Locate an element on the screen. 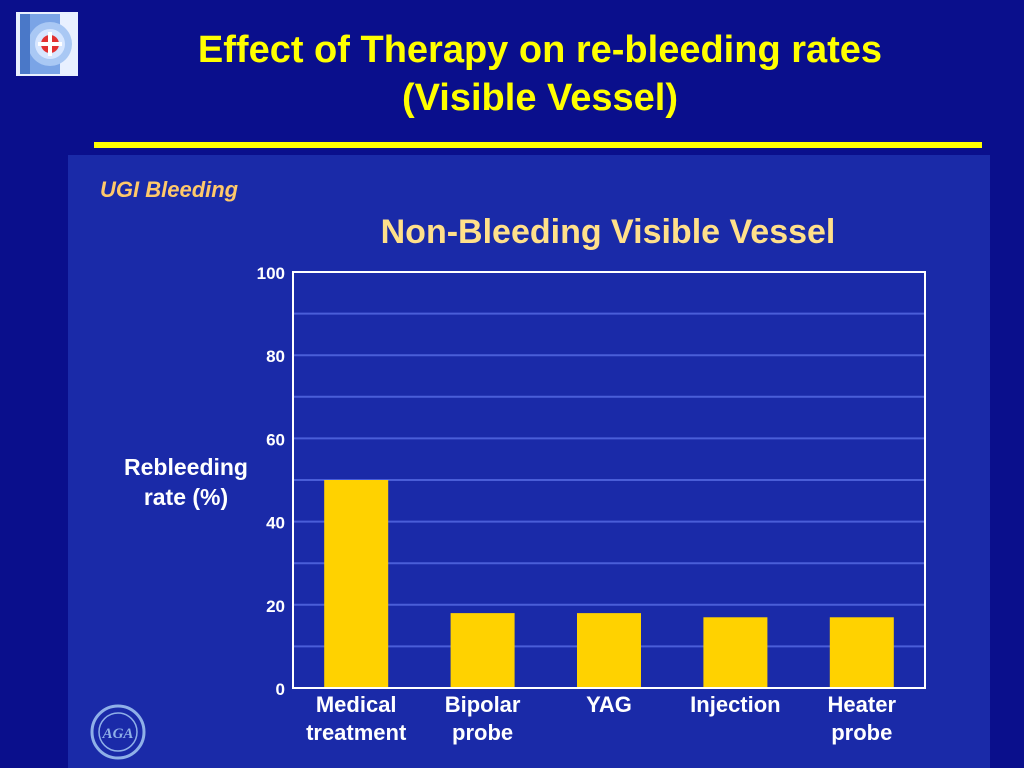  x-tick-label-line: YAG is located at coordinates (609, 704).